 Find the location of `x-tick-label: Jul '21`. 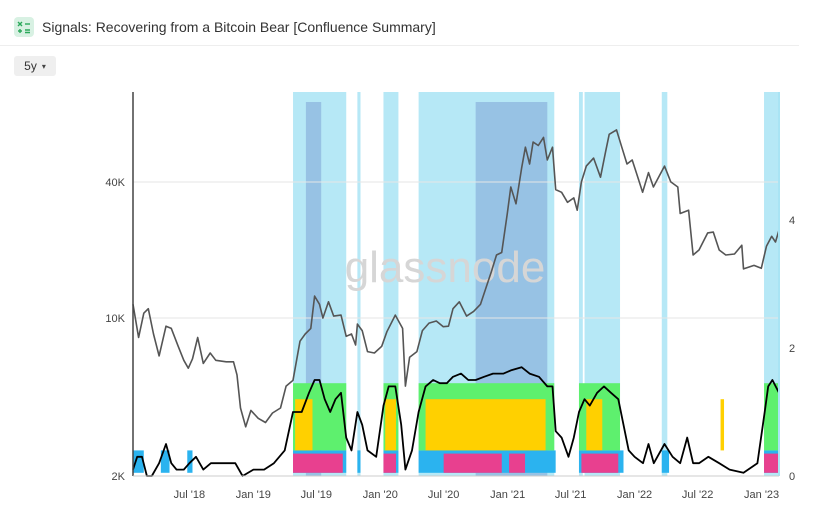

x-tick-label: Jul '21 is located at coordinates (570, 495).